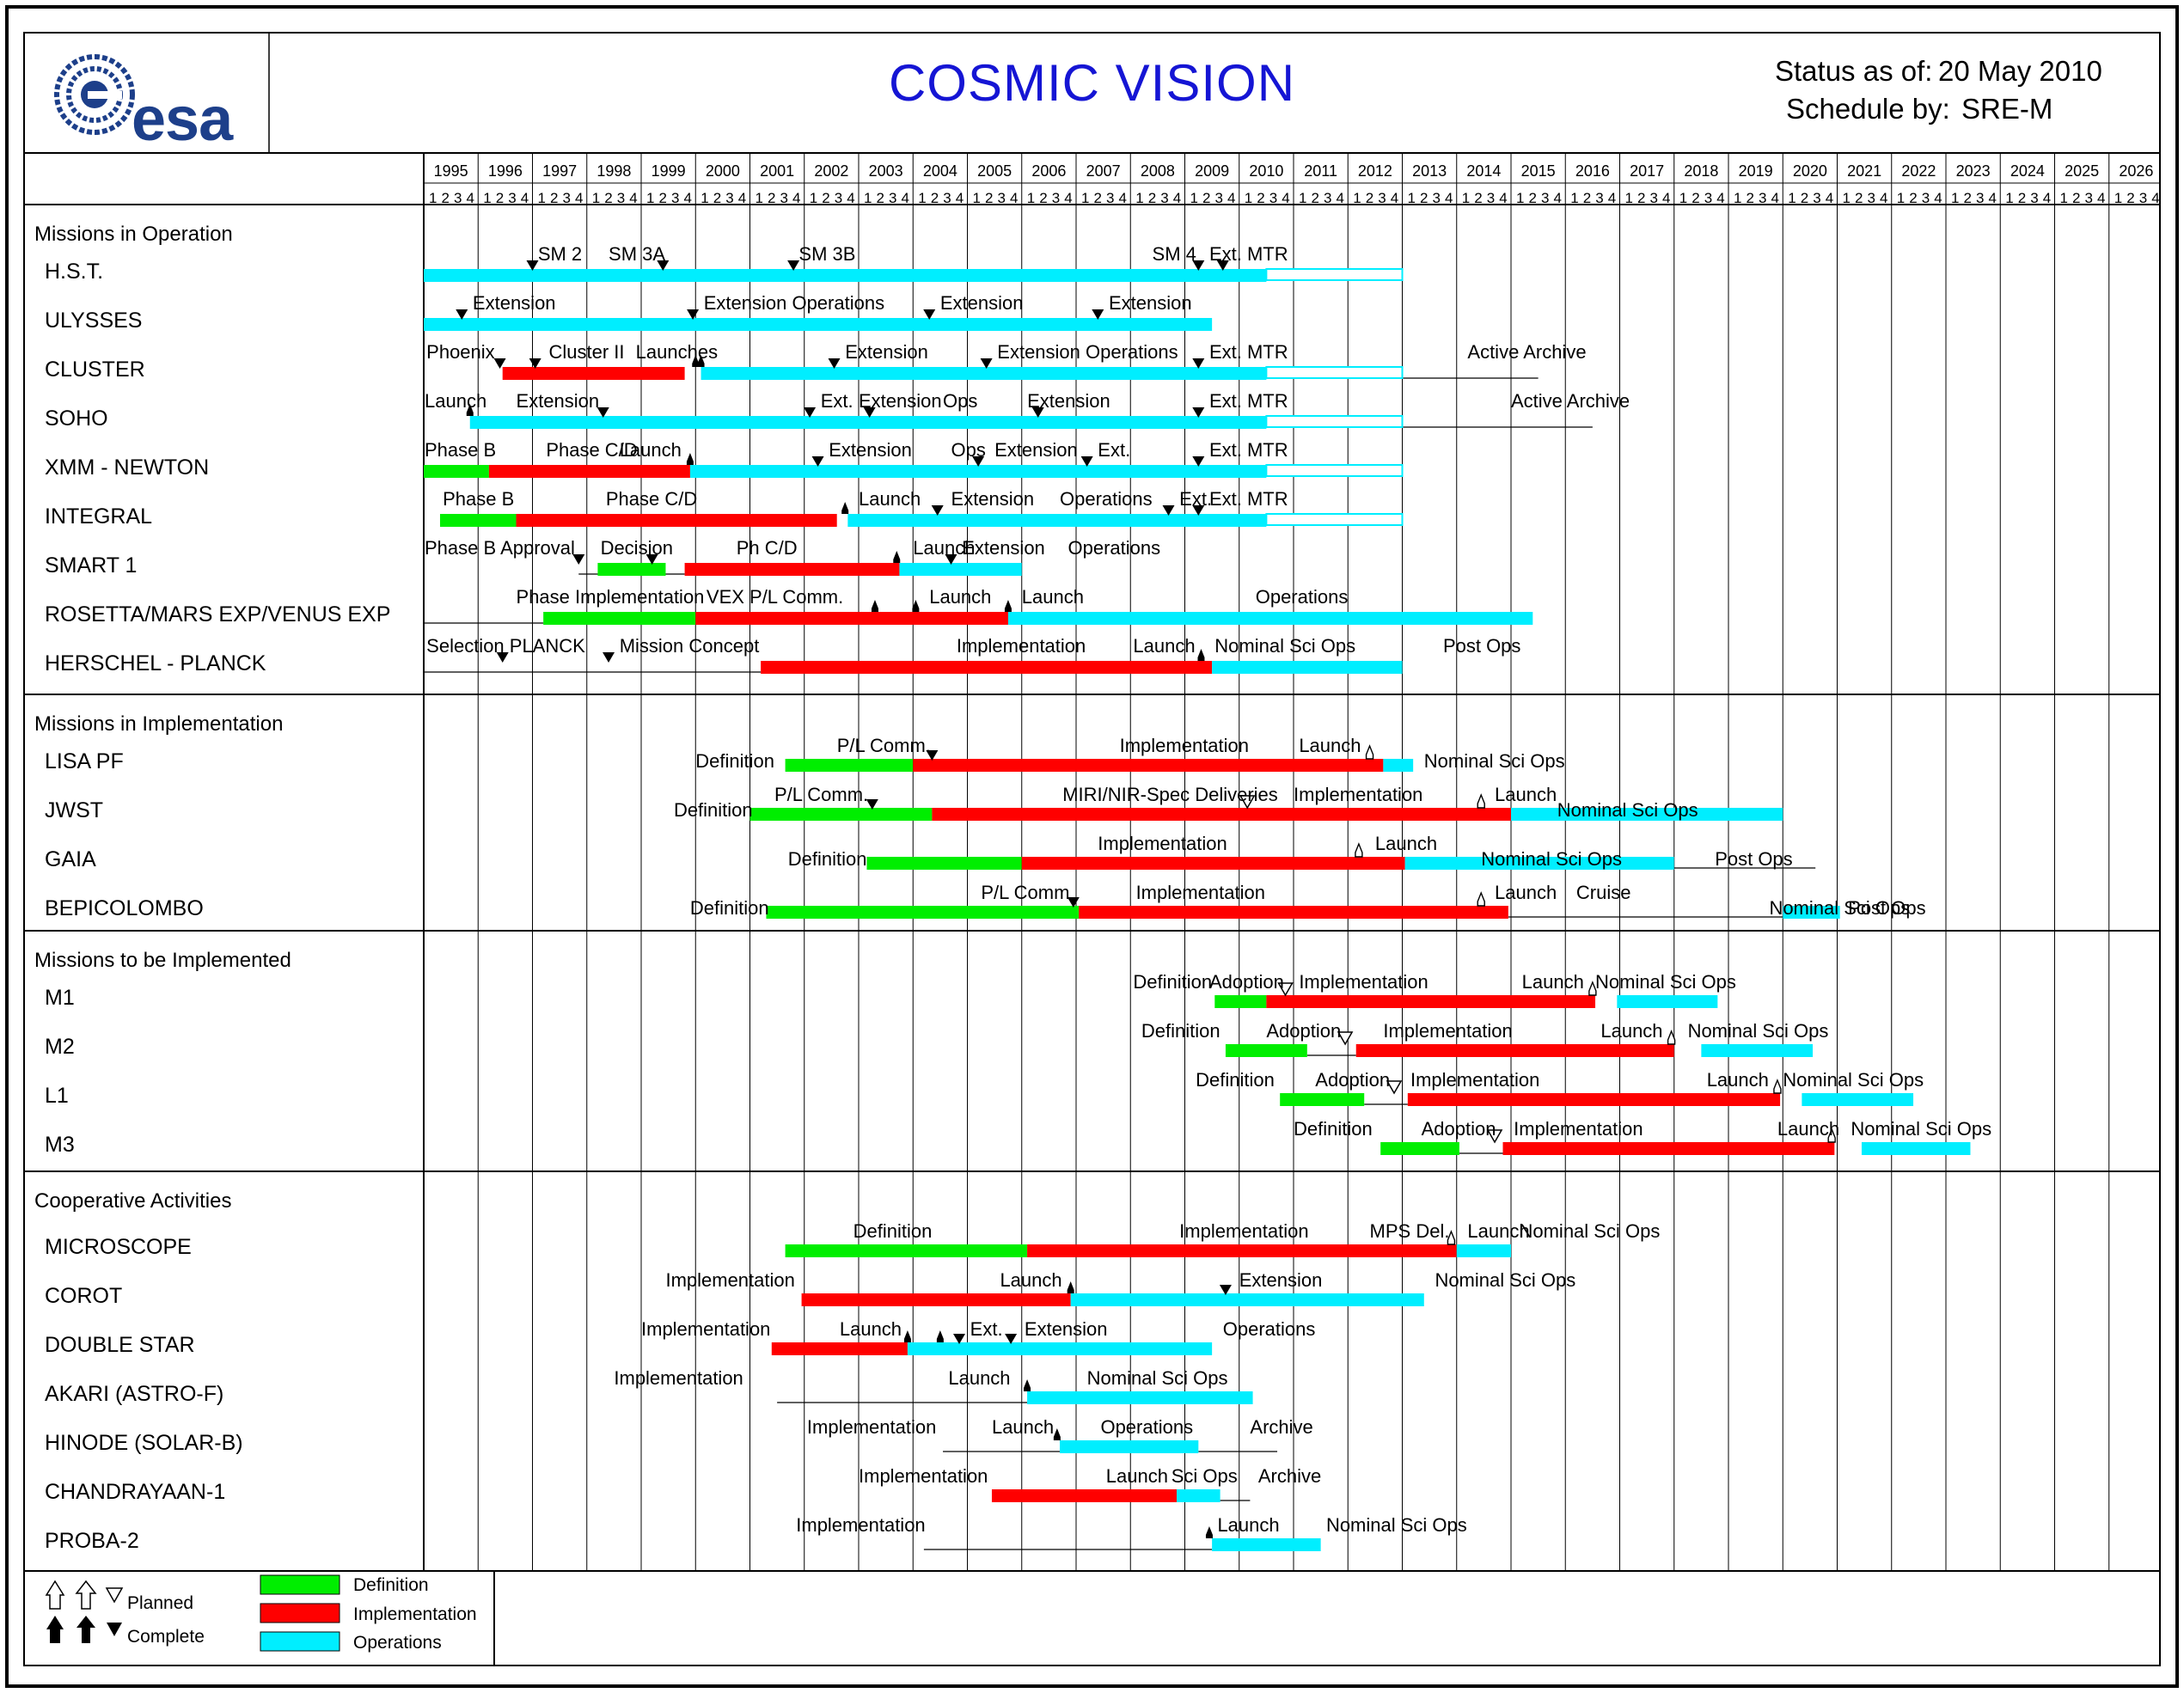 The image size is (2184, 1693). I want to click on row-name: SOHO, so click(76, 418).